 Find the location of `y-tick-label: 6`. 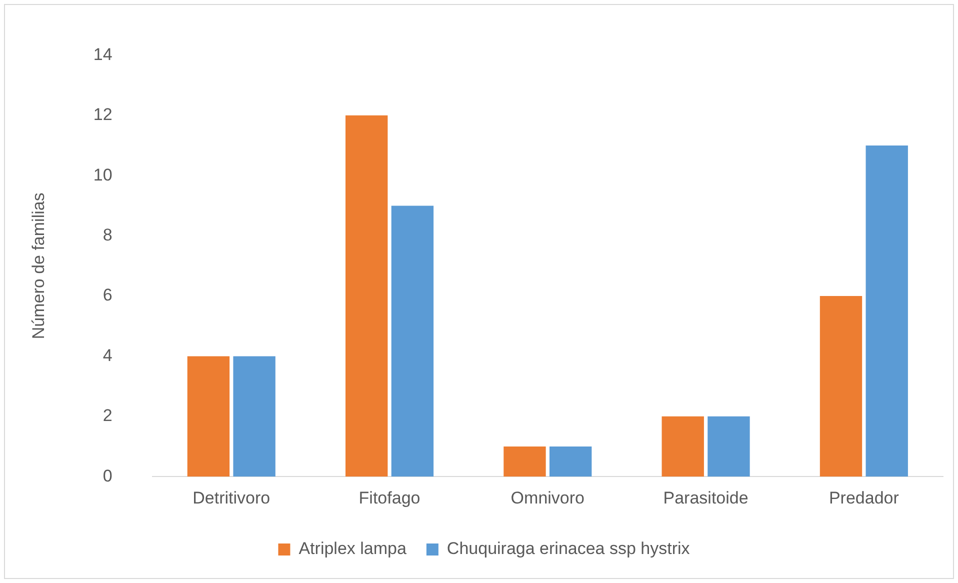

y-tick-label: 6 is located at coordinates (107, 295).